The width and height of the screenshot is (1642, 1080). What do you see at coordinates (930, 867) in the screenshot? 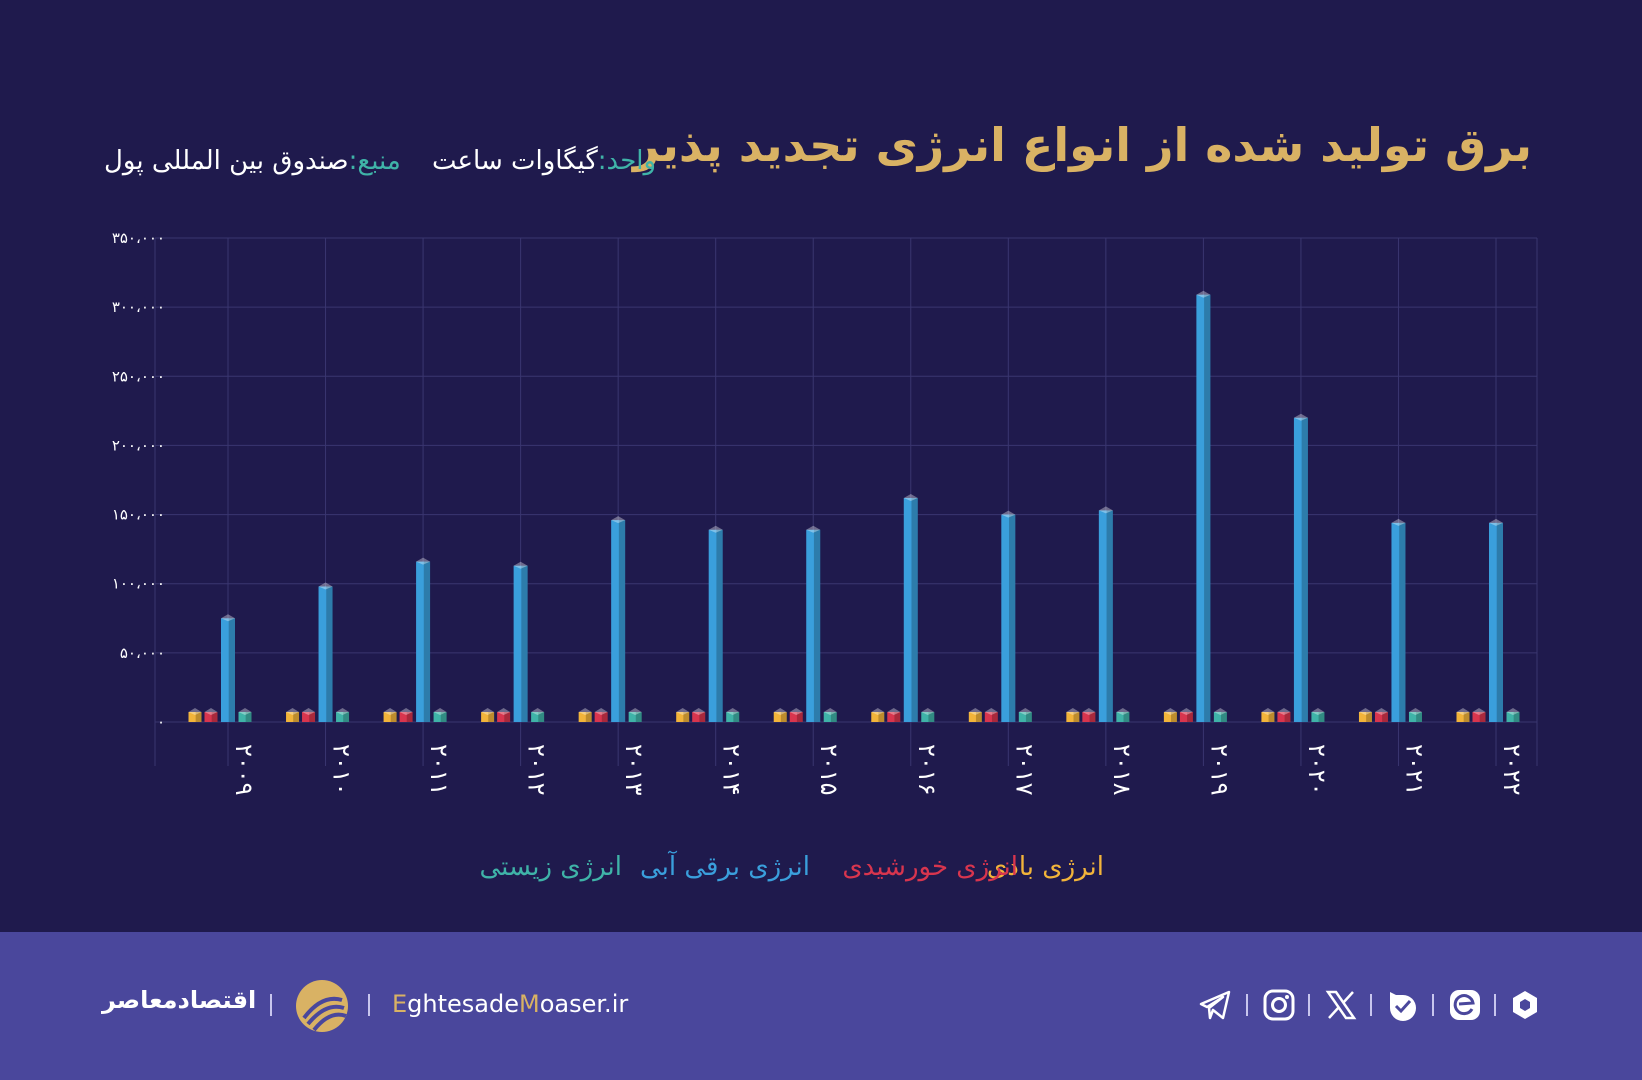
I see `legend-solar: انرژی خورشیدی` at bounding box center [930, 867].